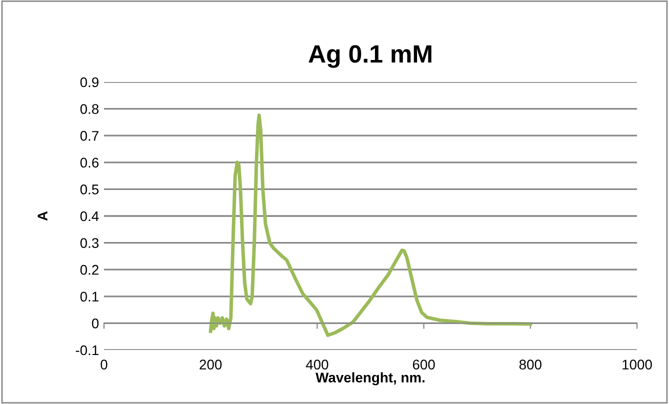  What do you see at coordinates (104, 365) in the screenshot?
I see `x-tick-label: 0` at bounding box center [104, 365].